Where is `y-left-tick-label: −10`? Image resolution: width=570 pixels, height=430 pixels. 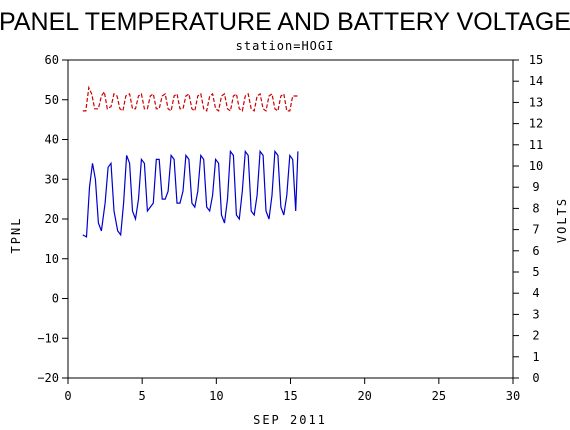 y-left-tick-label: −10 is located at coordinates (48, 338).